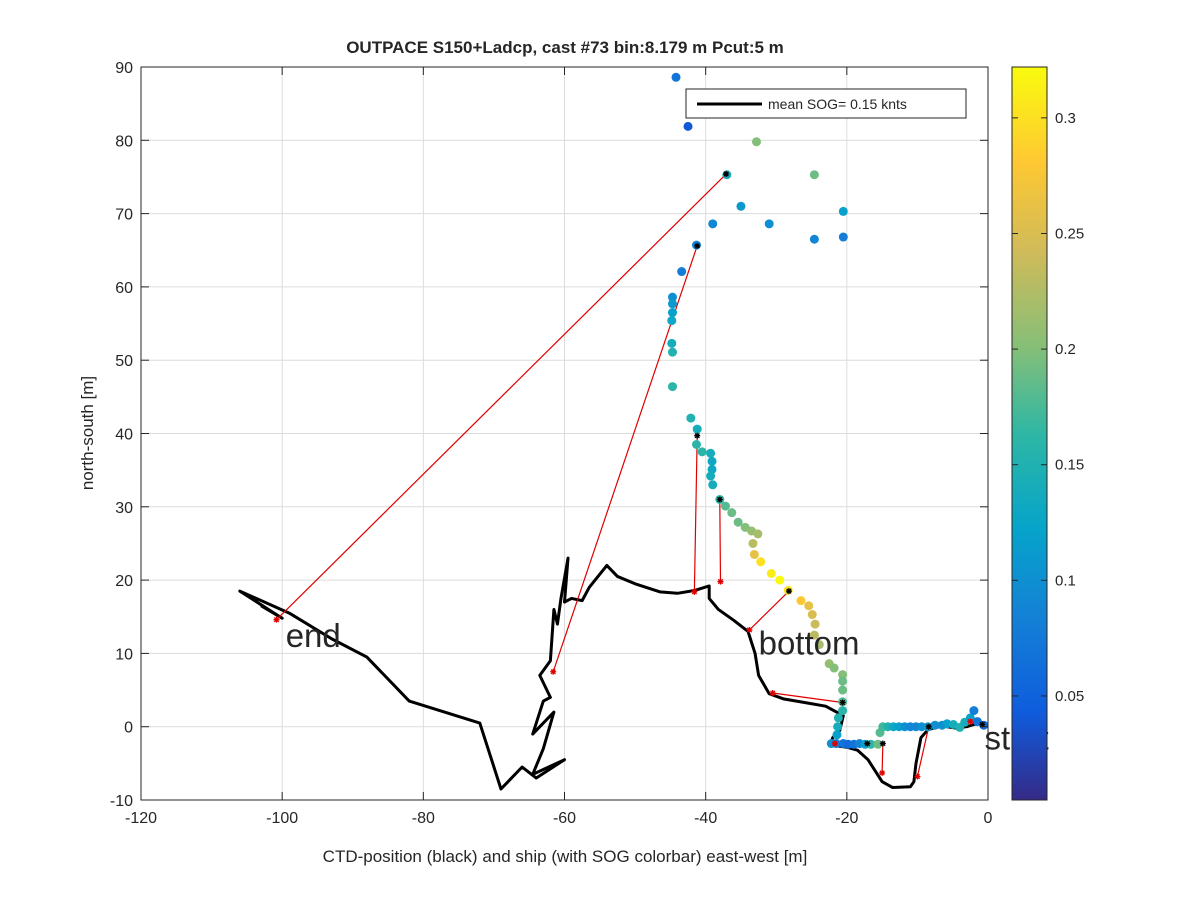 The width and height of the screenshot is (1200, 900). I want to click on y-tick-label: 10, so click(124, 654).